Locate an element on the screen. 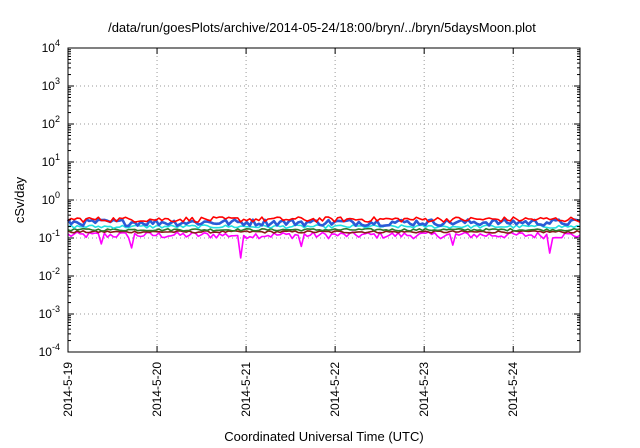 This screenshot has width=640, height=448. y-tick-label: 10⁻⁴ is located at coordinates (49, 350).